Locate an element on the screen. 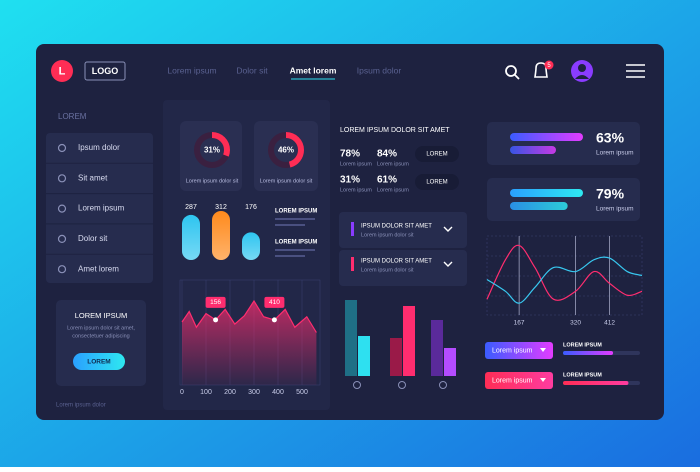 This screenshot has width=700, height=472. sidebar-menu is located at coordinates (99, 208).